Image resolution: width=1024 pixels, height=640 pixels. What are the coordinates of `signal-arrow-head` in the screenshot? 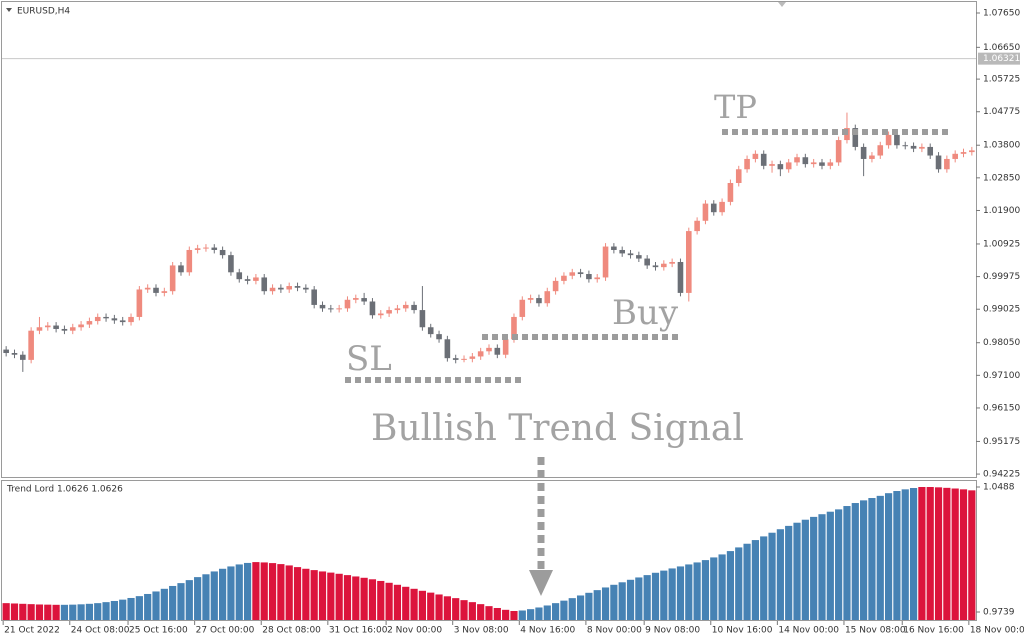 It's located at (541, 583).